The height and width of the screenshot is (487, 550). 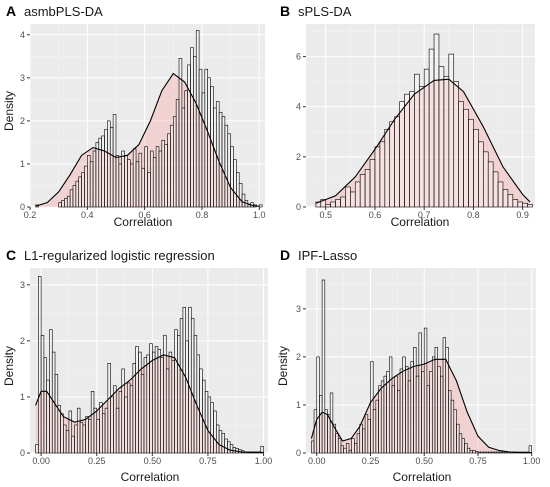 I want to click on x-tick-label: 0.50, so click(x=424, y=461).